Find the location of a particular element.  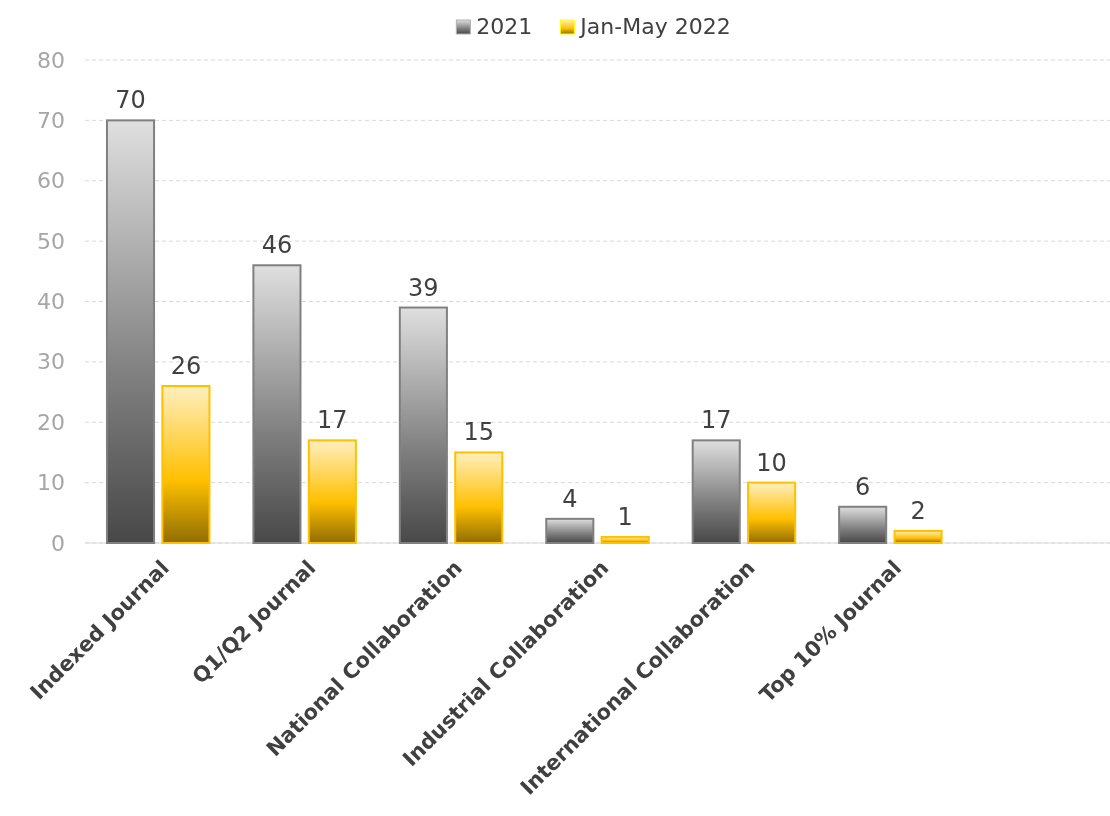

data-label: 39 is located at coordinates (423, 287).